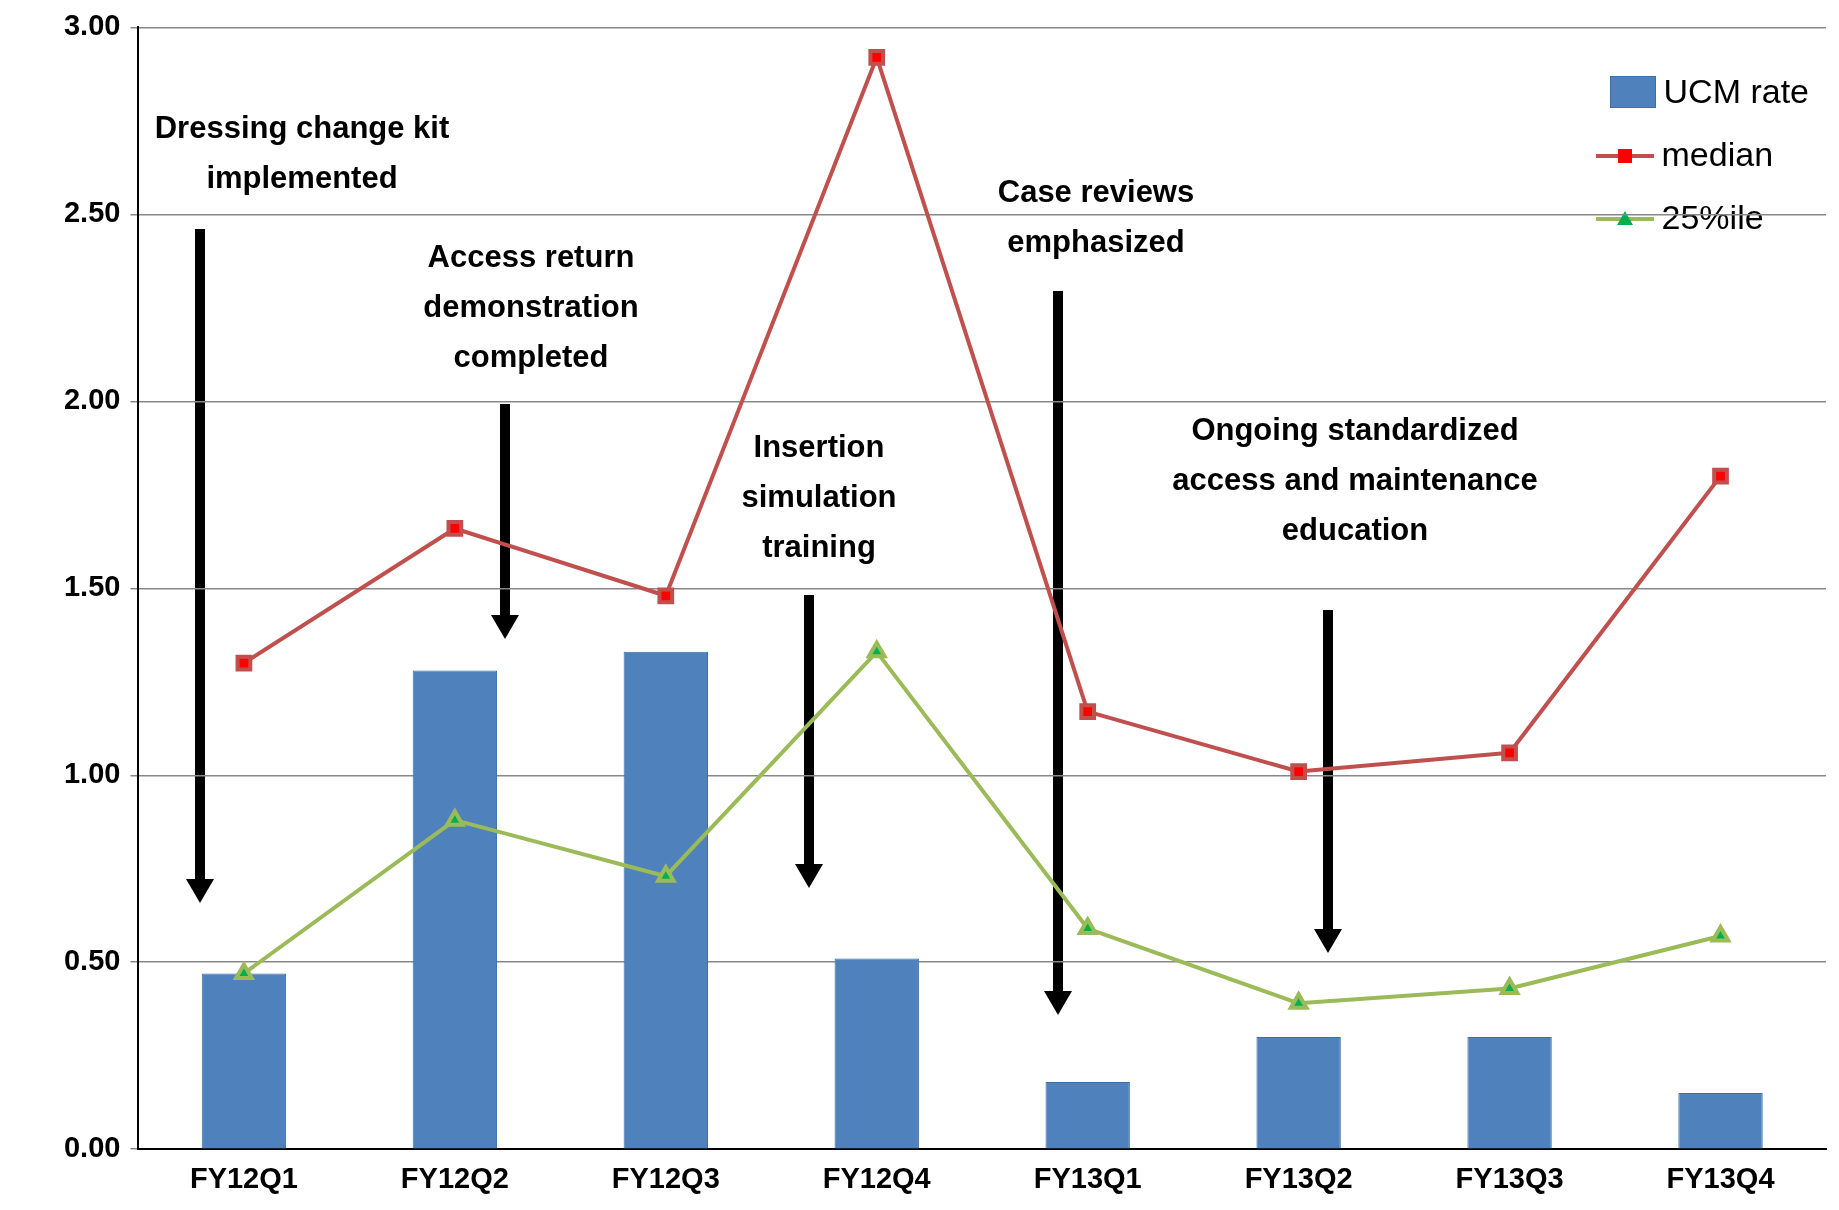  Describe the element at coordinates (876, 1177) in the screenshot. I see `x-tick-label: FY12Q4` at that location.